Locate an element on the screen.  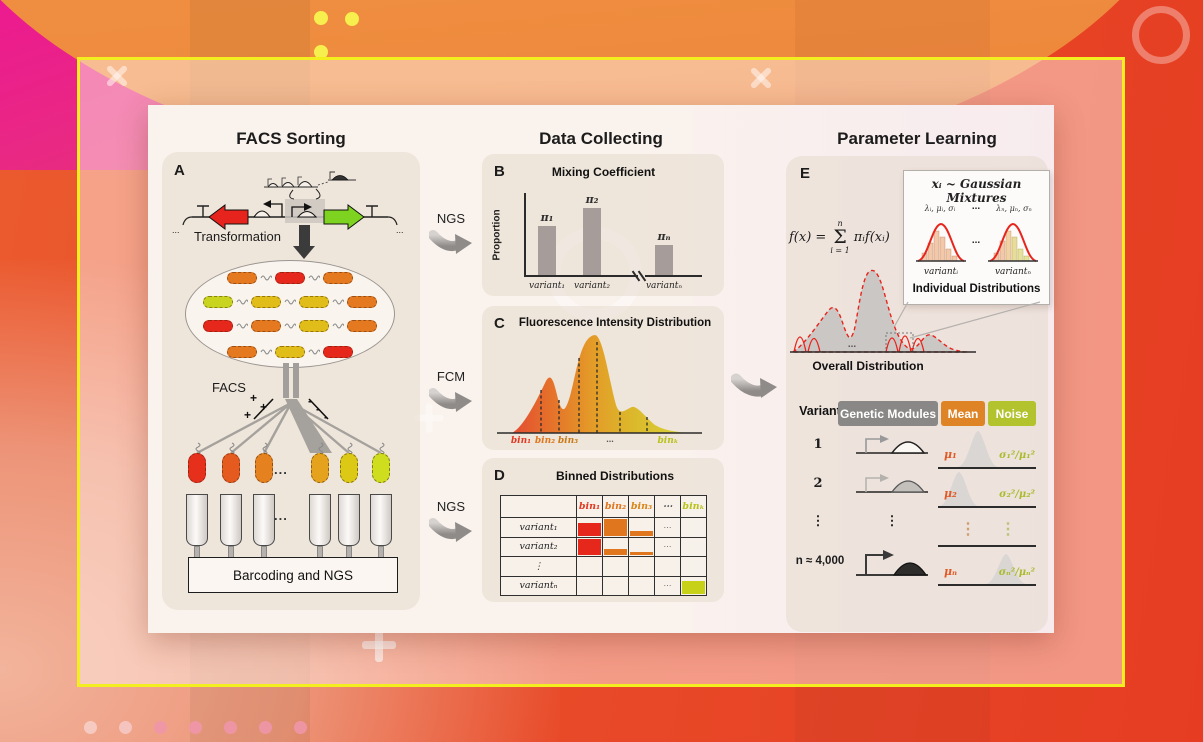
section-title-facs: FACS Sorting is located at coordinates (291, 138).